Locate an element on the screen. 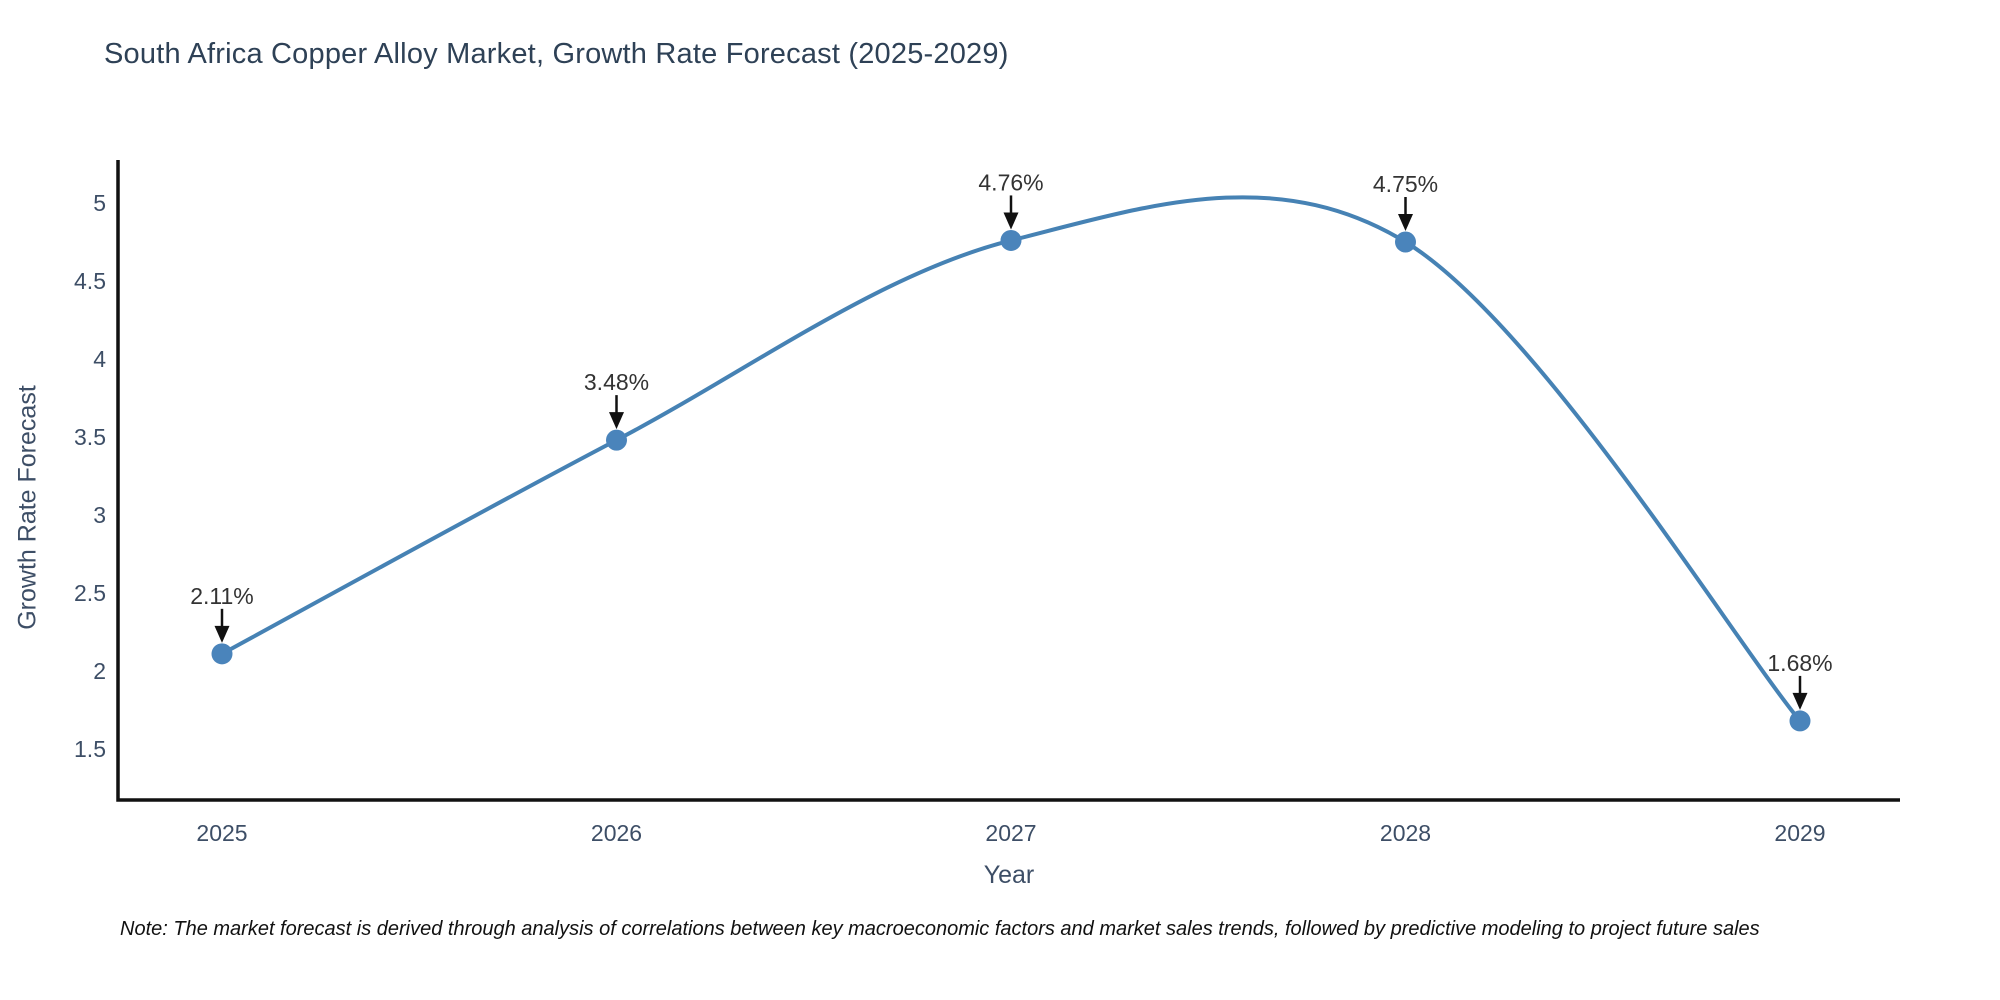 This screenshot has height=1000, width=2000. y-tick-label: 5 is located at coordinates (99, 203).